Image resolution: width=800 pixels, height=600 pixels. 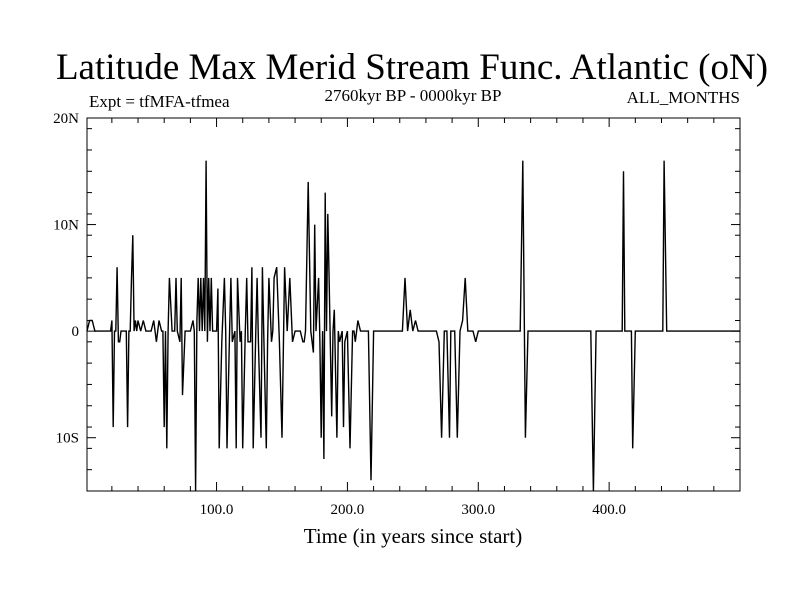 I want to click on y-tick-label: 20N, so click(x=66, y=119).